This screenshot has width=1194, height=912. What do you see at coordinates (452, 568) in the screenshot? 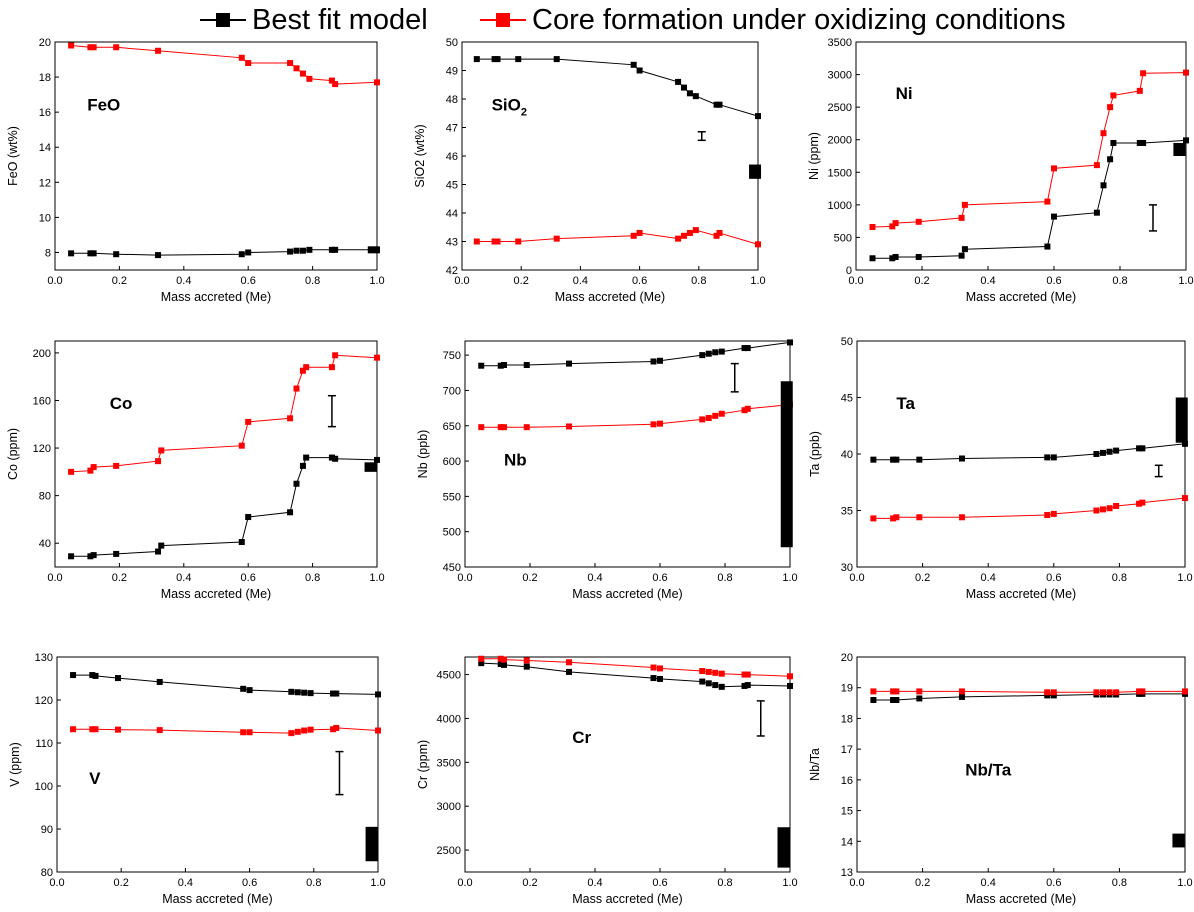
I see `y-tick-label: 450` at bounding box center [452, 568].